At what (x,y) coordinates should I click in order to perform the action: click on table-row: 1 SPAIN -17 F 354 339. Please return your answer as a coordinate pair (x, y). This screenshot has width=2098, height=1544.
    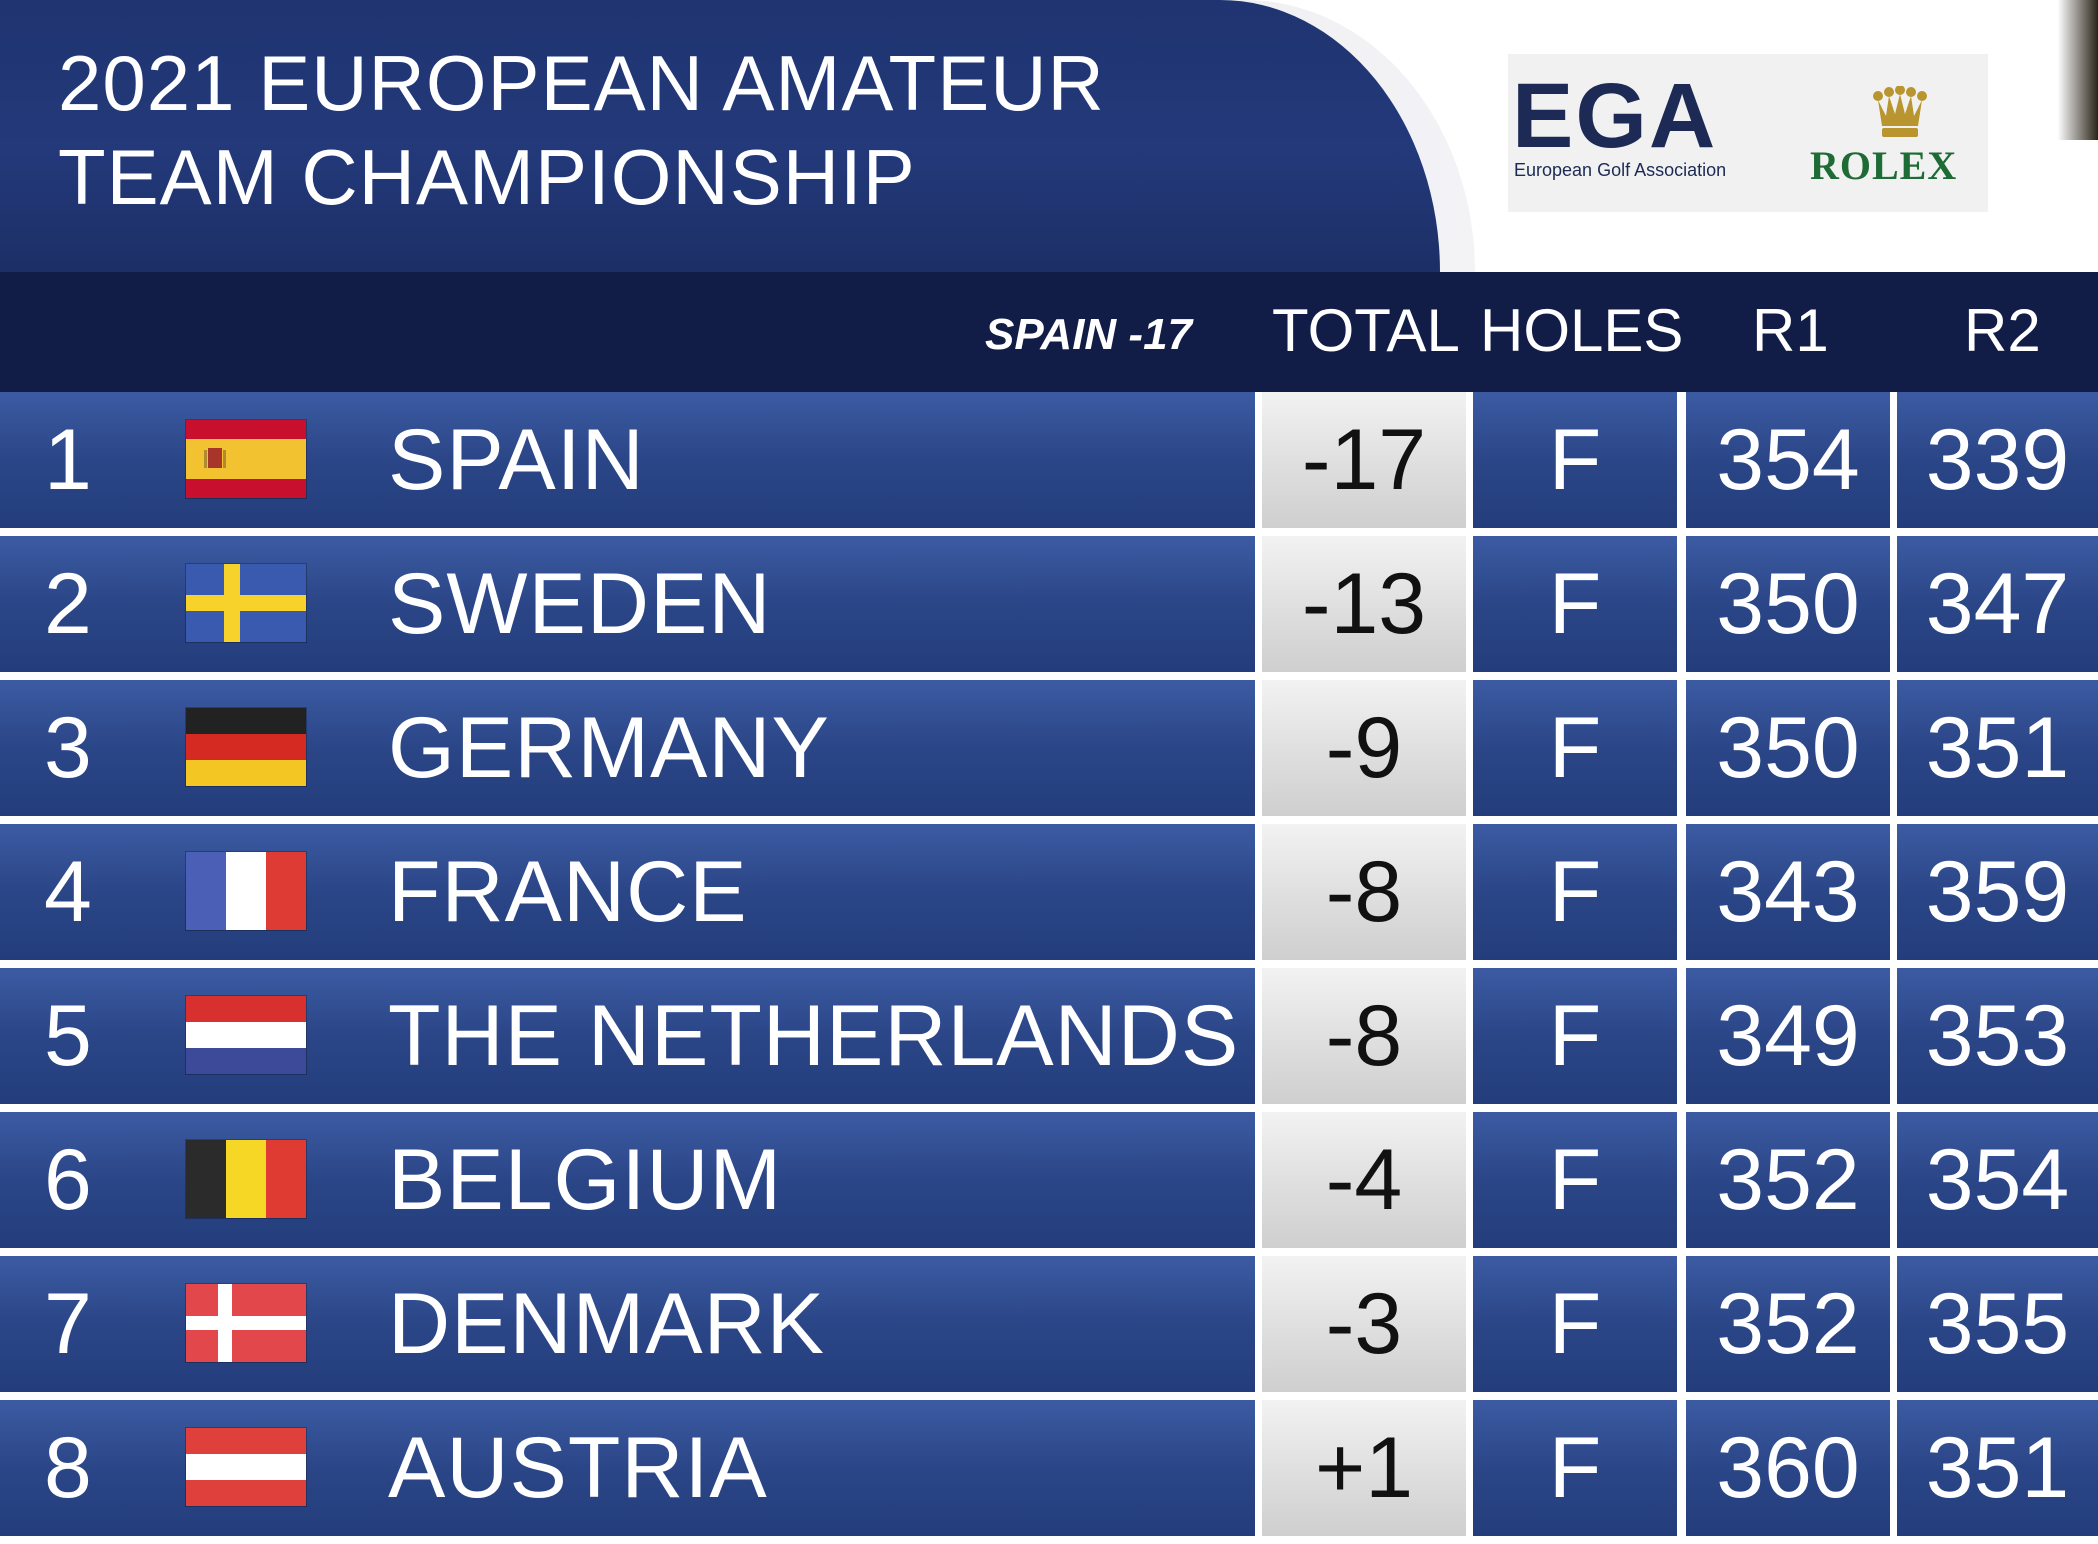
    Looking at the image, I should click on (1049, 464).